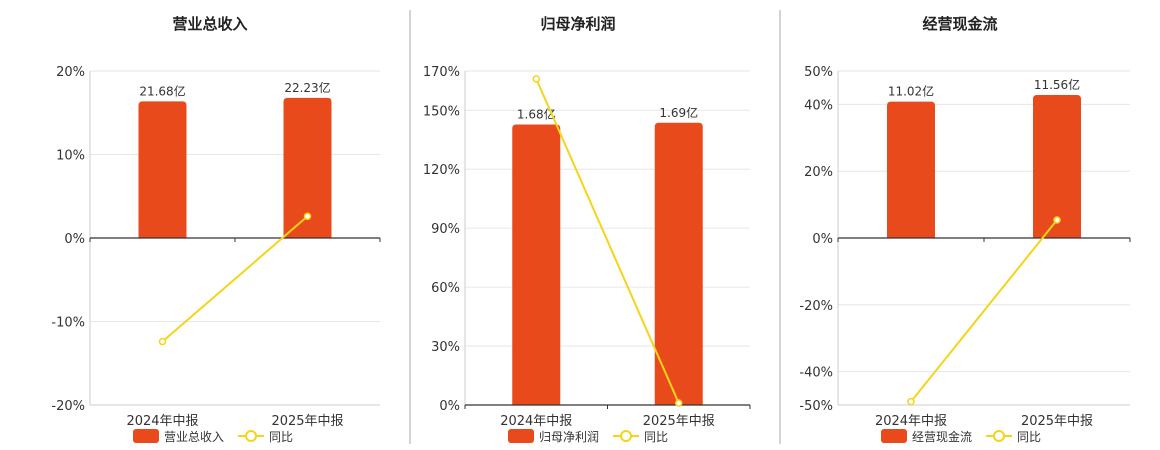 The height and width of the screenshot is (450, 1160). I want to click on bar-data-label: 1.69亿, so click(678, 112).